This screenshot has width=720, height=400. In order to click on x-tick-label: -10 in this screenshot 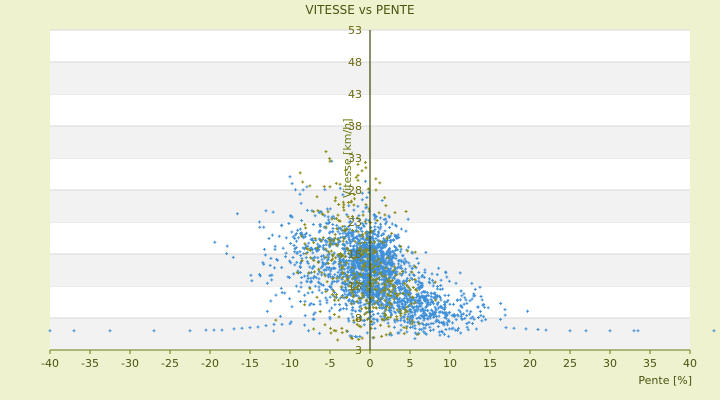, I will do `click(290, 363)`.